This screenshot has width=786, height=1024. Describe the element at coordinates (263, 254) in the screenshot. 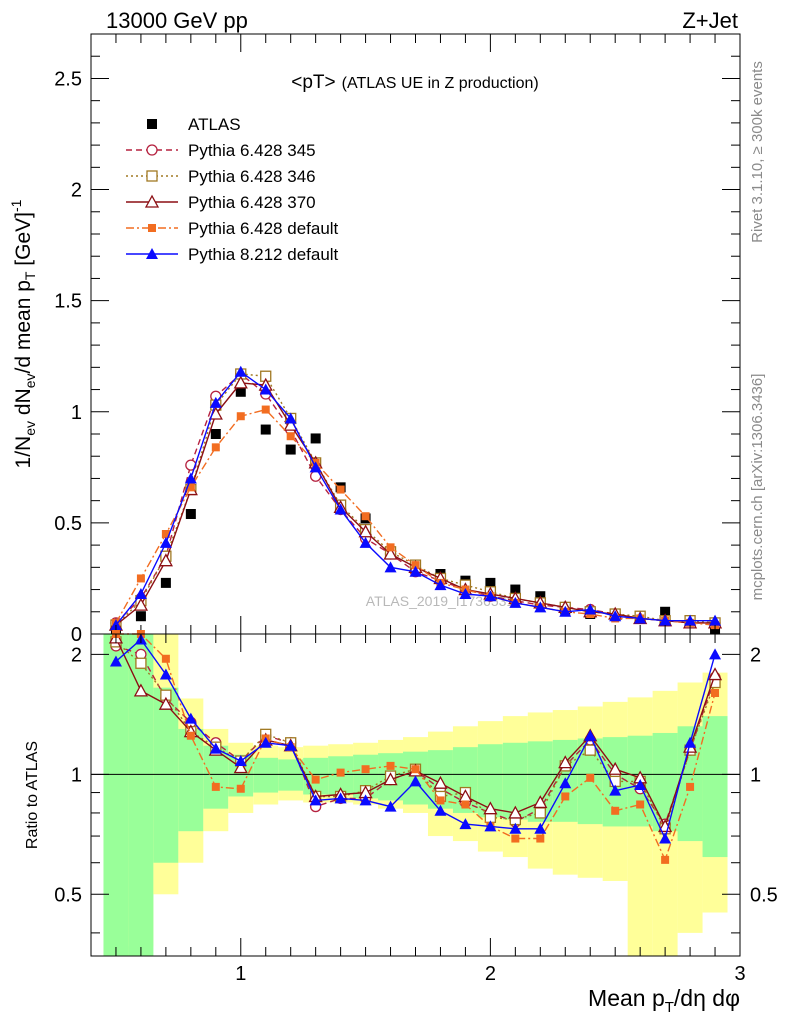

I see `legend-label: Pythia 8.212 default` at that location.